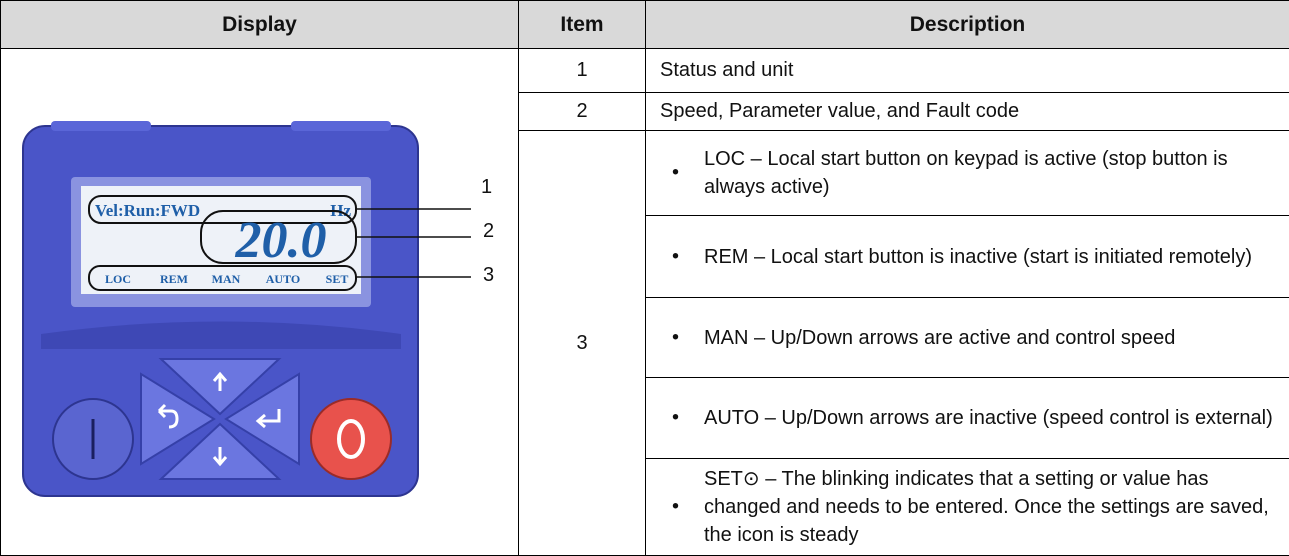 The height and width of the screenshot is (556, 1289). What do you see at coordinates (283, 279) in the screenshot?
I see `indicator: AUTO` at bounding box center [283, 279].